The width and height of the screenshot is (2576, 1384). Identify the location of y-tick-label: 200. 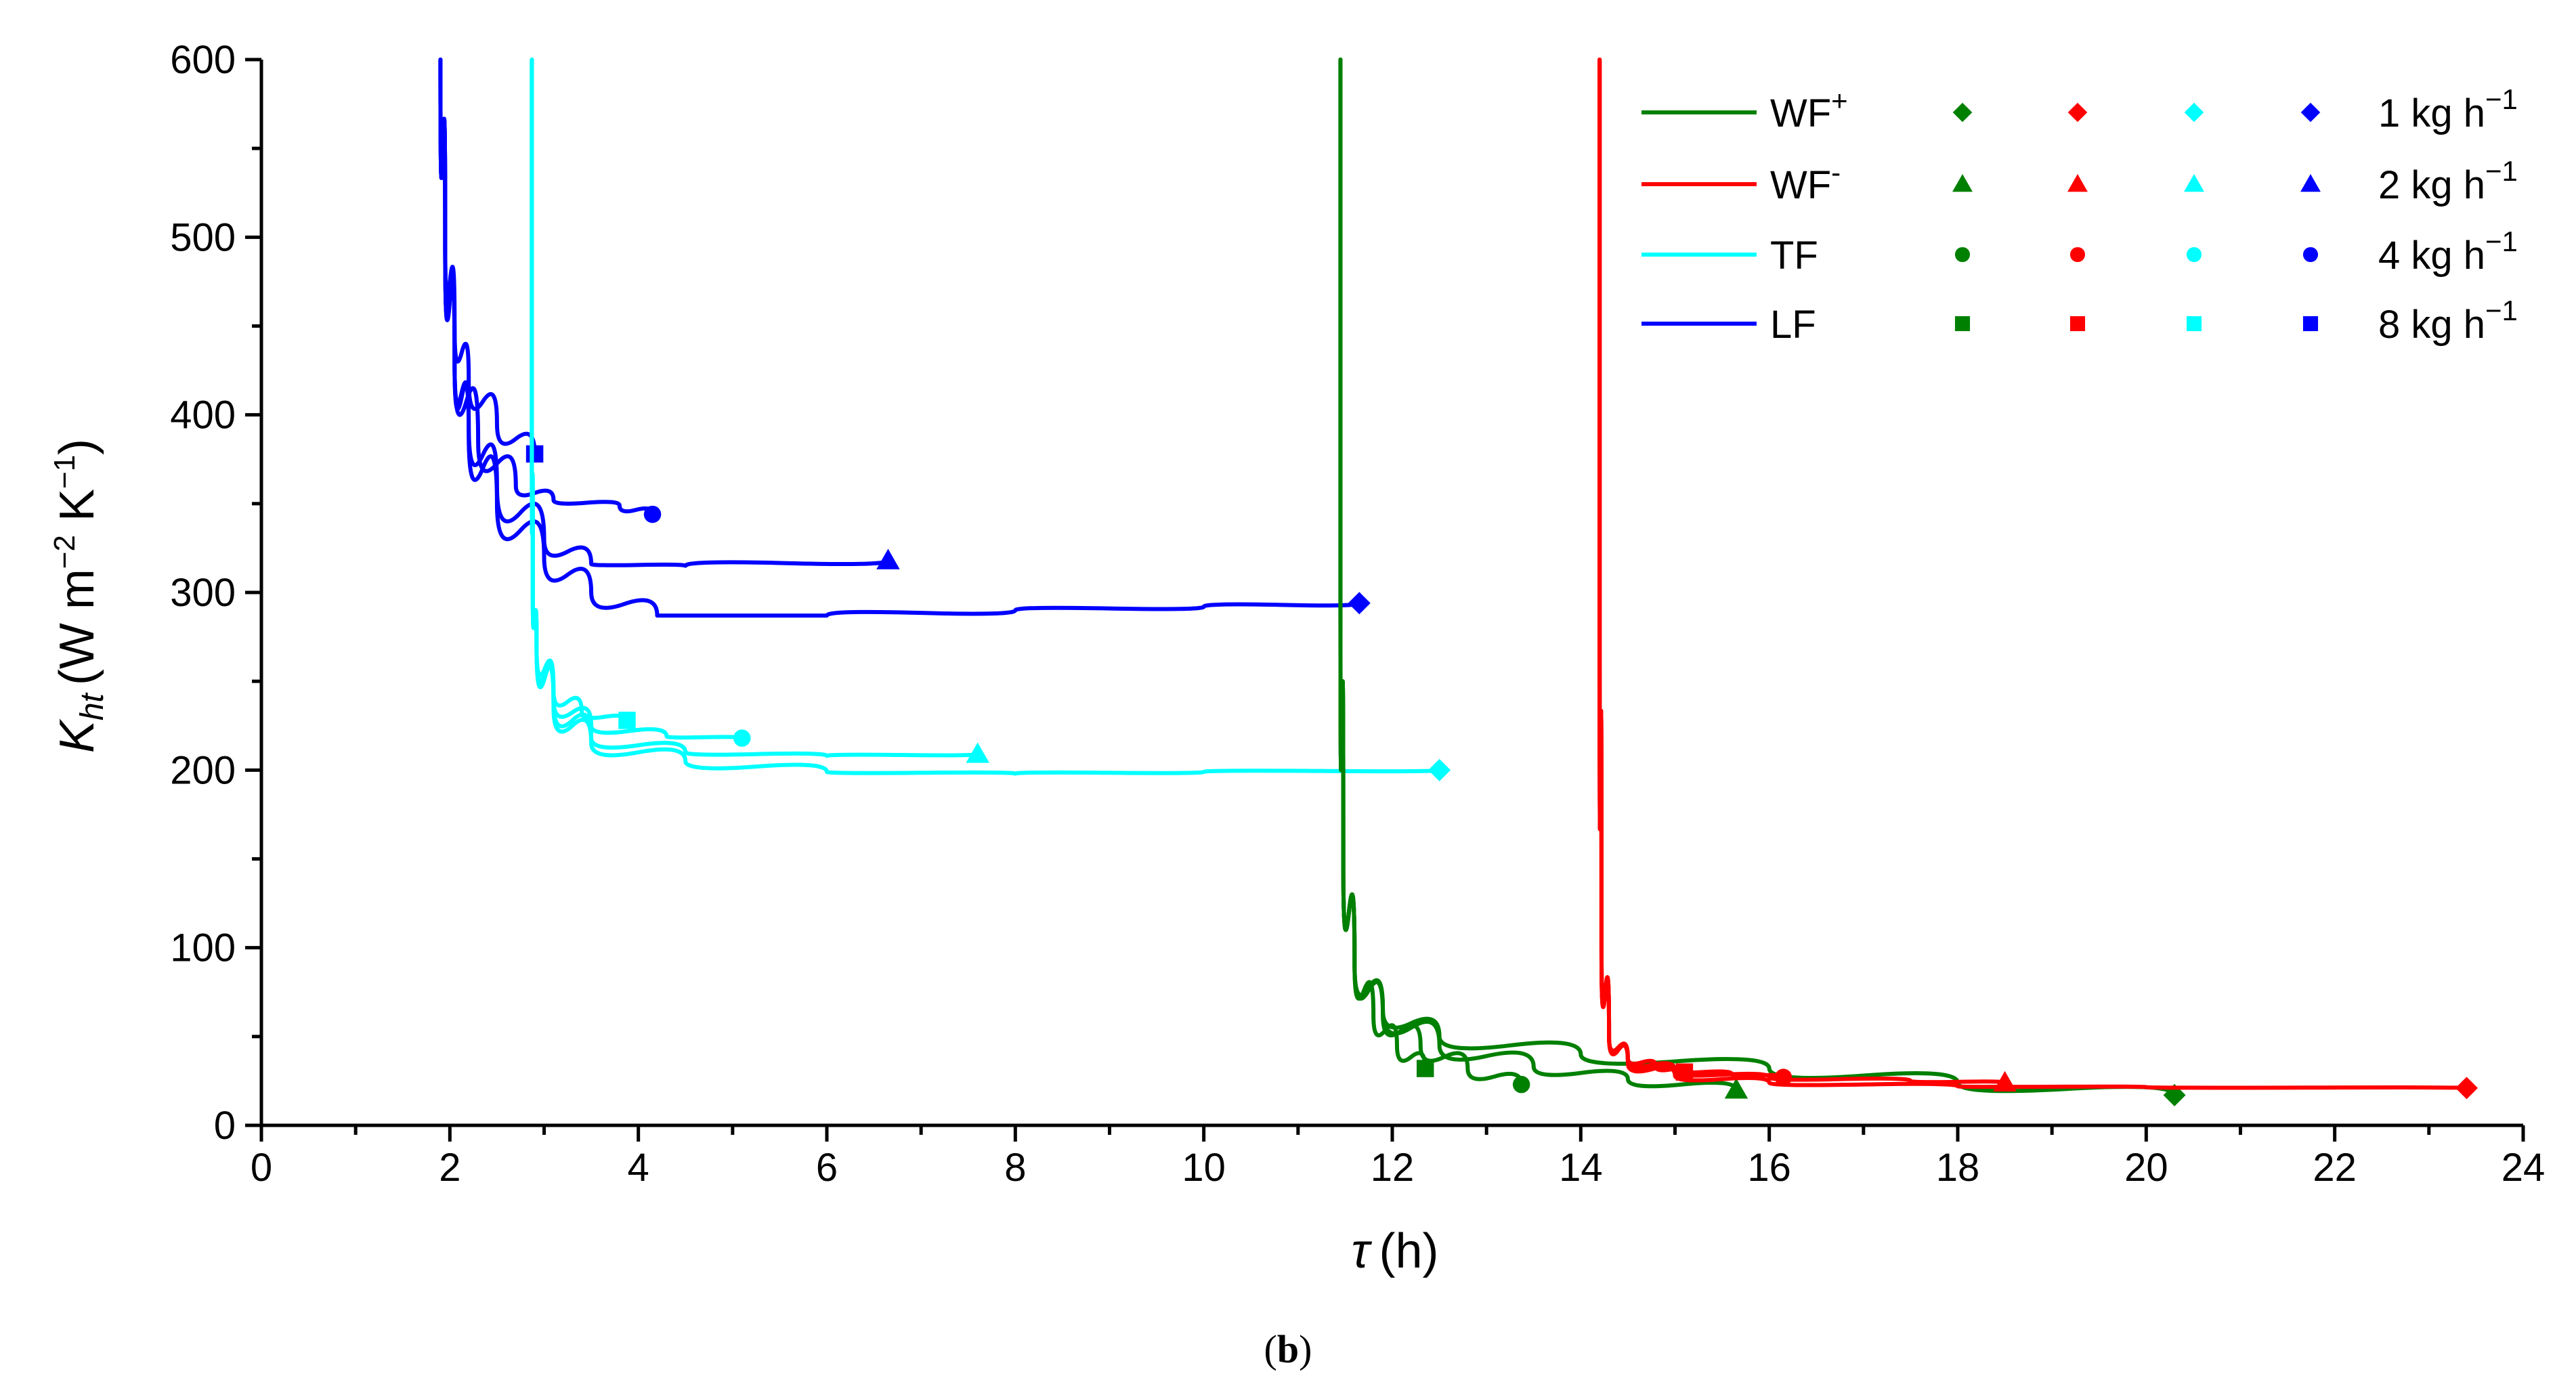
(203, 770).